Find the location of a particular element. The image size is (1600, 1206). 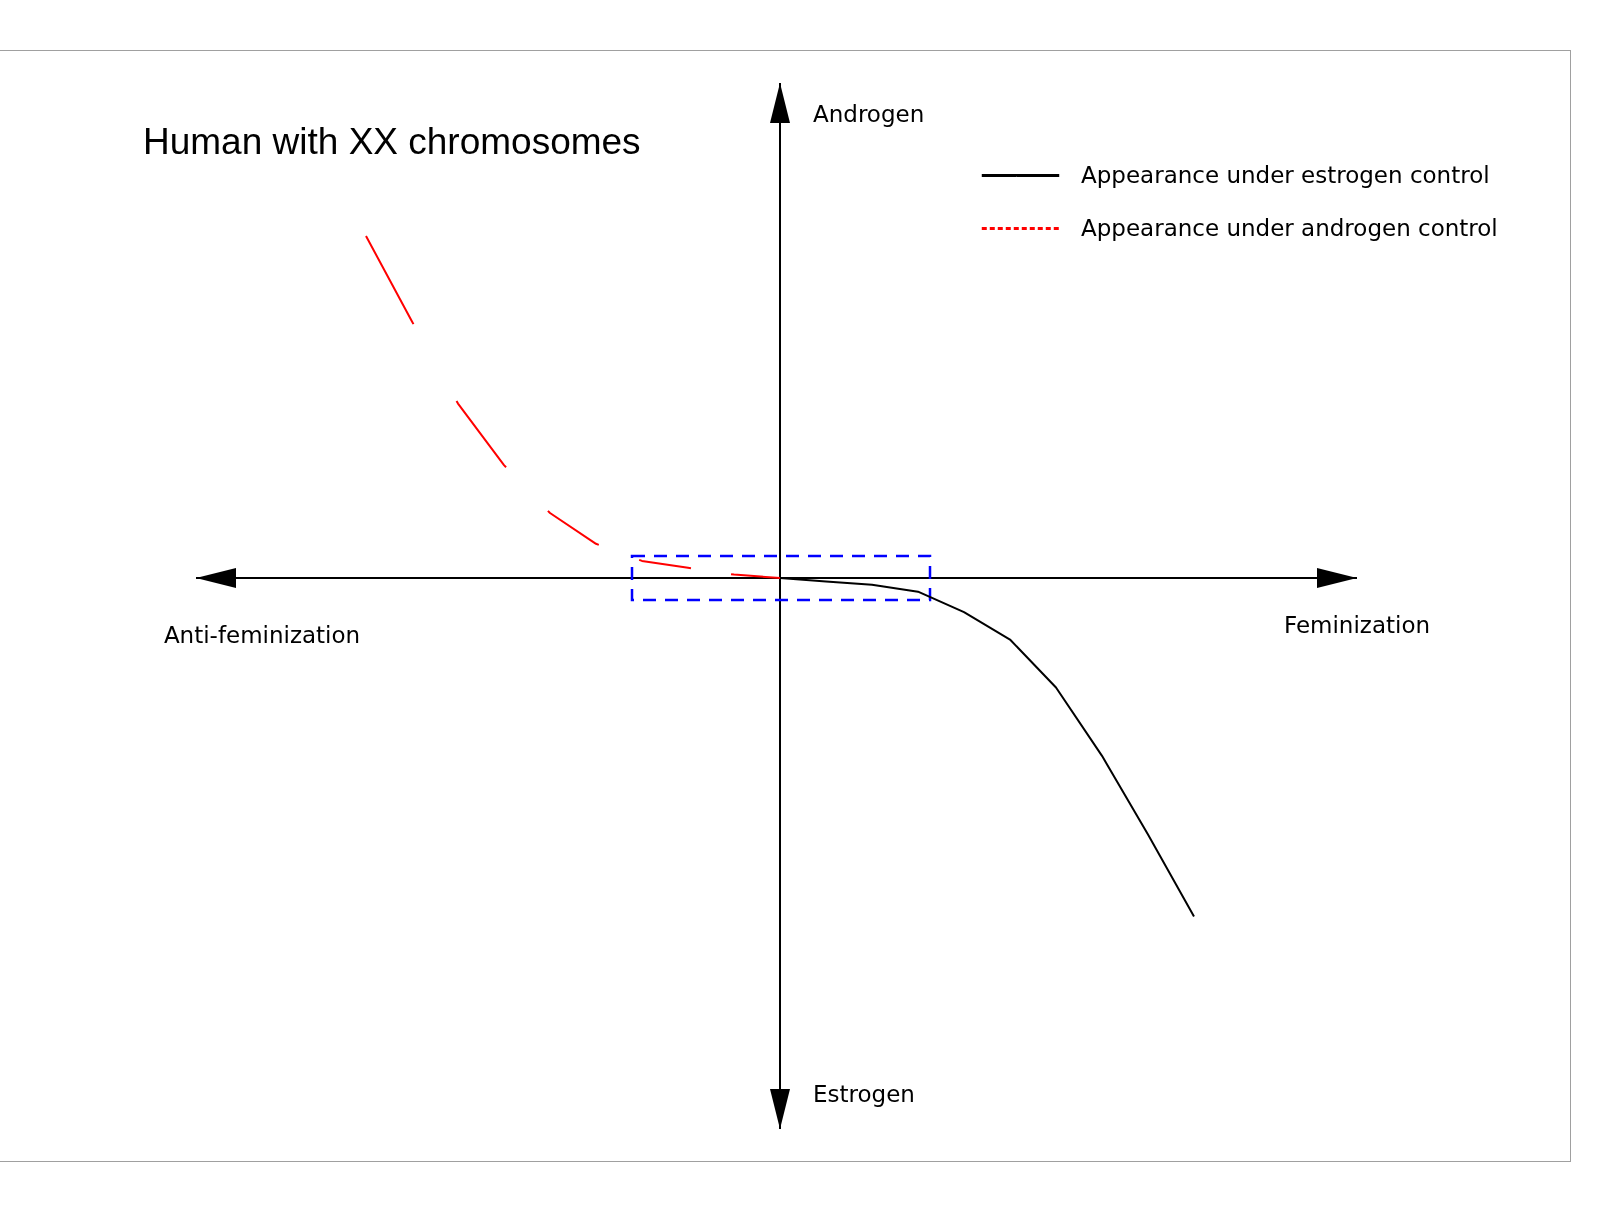

legend-label: Appearance under androgen control is located at coordinates (1289, 227).